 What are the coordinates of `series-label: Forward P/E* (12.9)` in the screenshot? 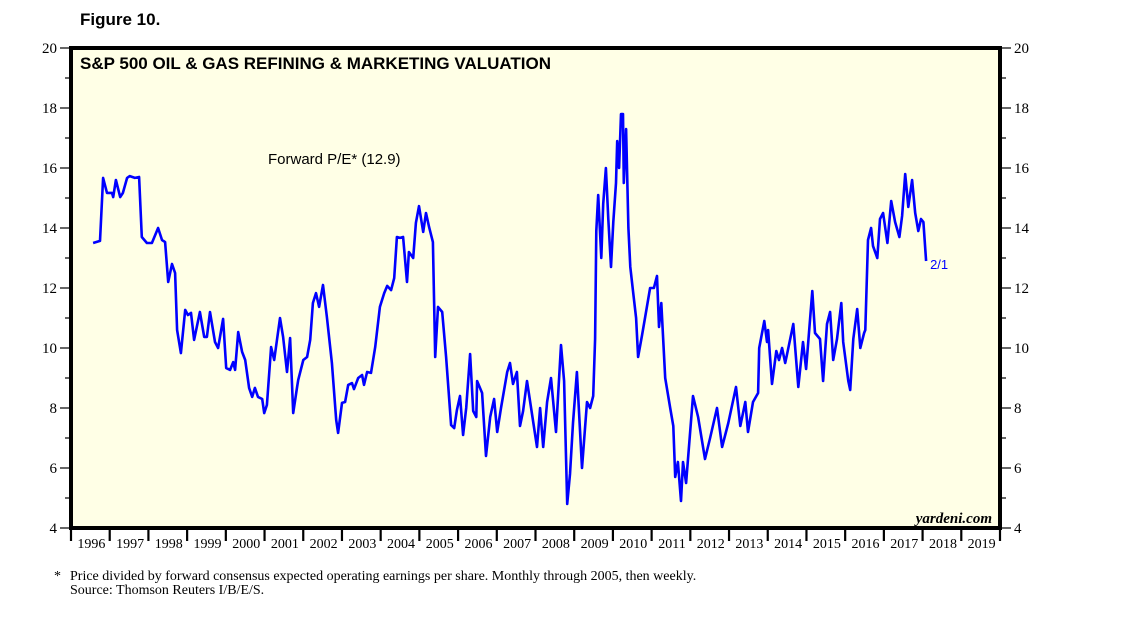 It's located at (334, 159).